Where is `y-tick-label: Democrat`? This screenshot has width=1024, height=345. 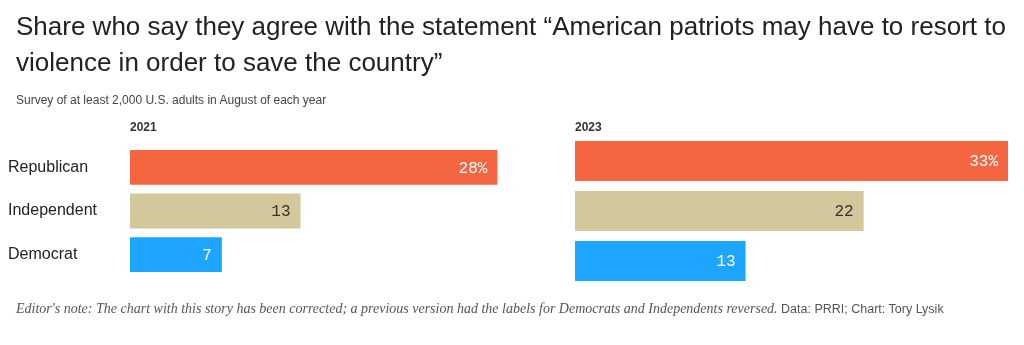 y-tick-label: Democrat is located at coordinates (43, 254).